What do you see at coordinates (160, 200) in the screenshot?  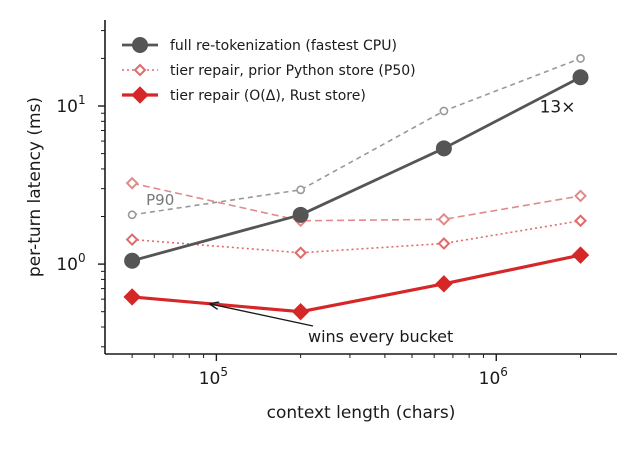 I see `p90-label: P90` at bounding box center [160, 200].